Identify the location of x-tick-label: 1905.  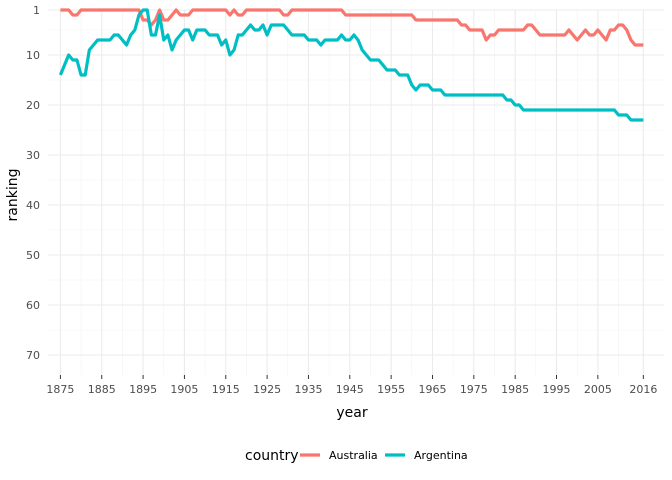
(184, 389).